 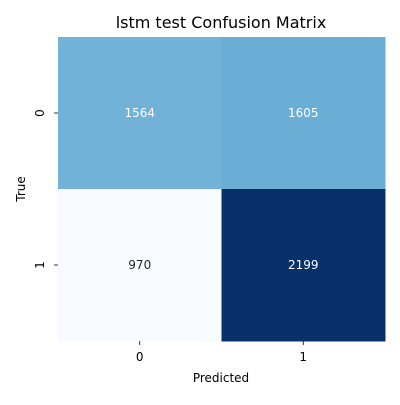 I want to click on y-tick-label-0: 0, so click(x=40, y=113).